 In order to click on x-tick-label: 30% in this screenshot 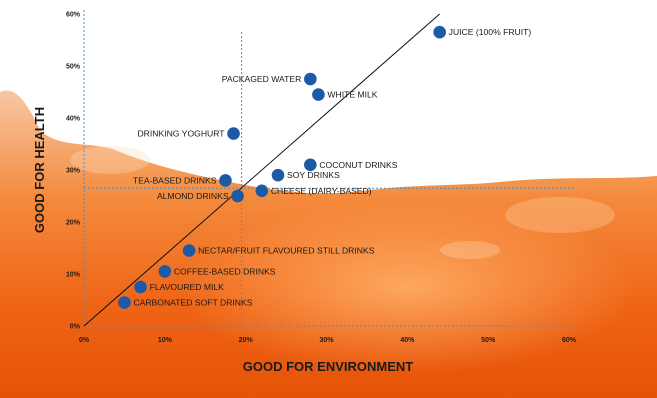, I will do `click(326, 340)`.